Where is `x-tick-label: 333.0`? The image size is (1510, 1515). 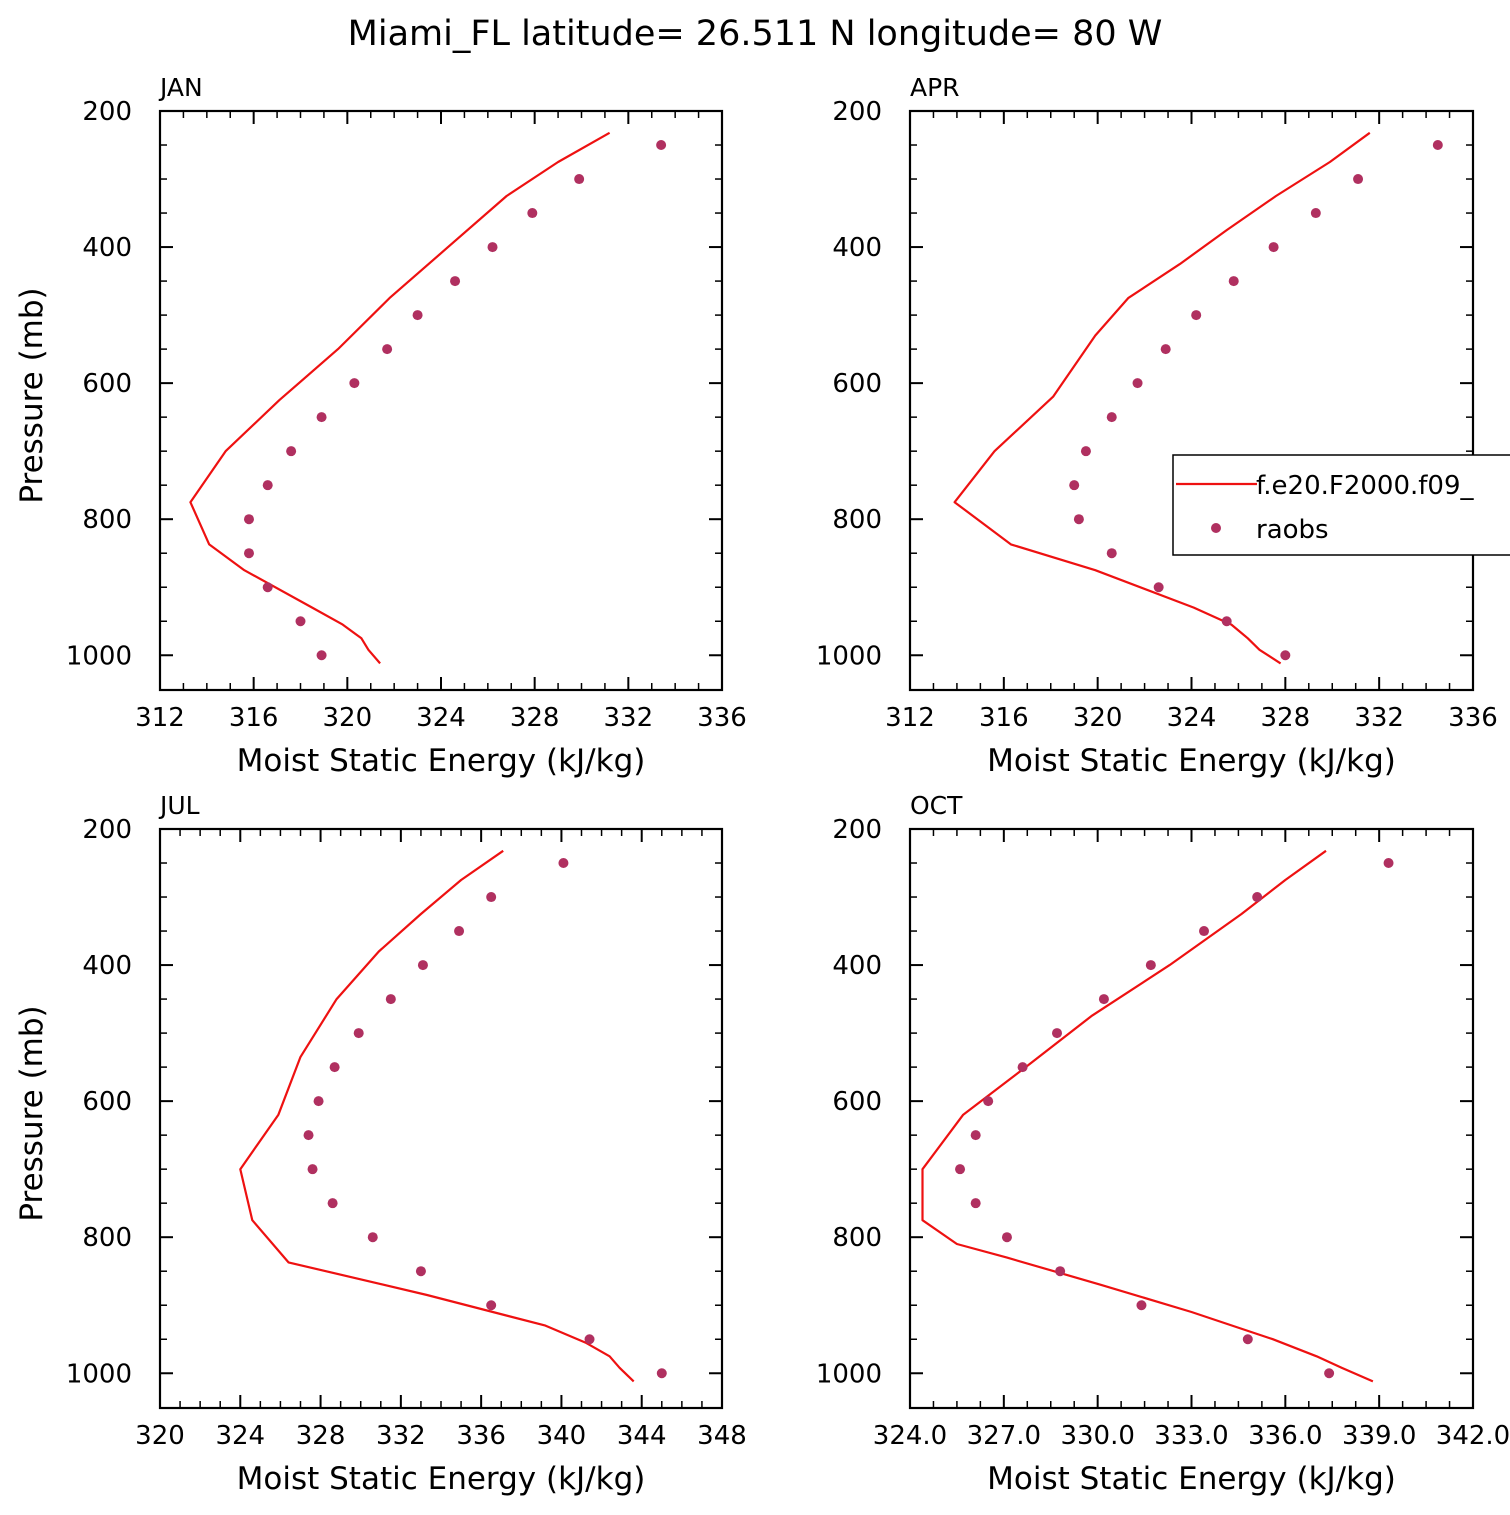
x-tick-label: 333.0 is located at coordinates (1191, 1436).